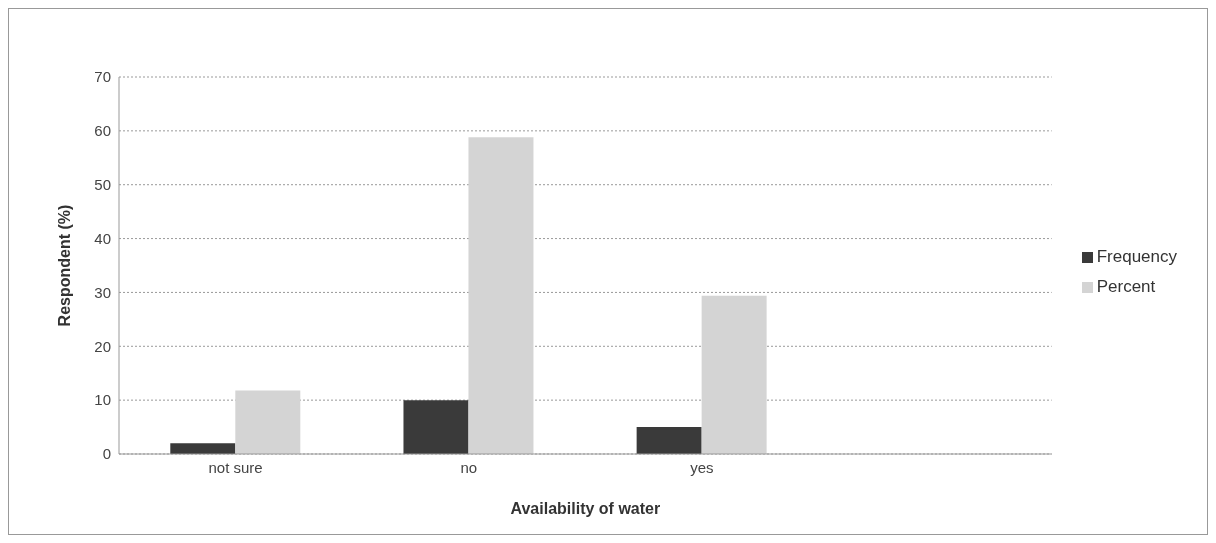 The width and height of the screenshot is (1216, 543). I want to click on y-tick-label: 20, so click(102, 346).